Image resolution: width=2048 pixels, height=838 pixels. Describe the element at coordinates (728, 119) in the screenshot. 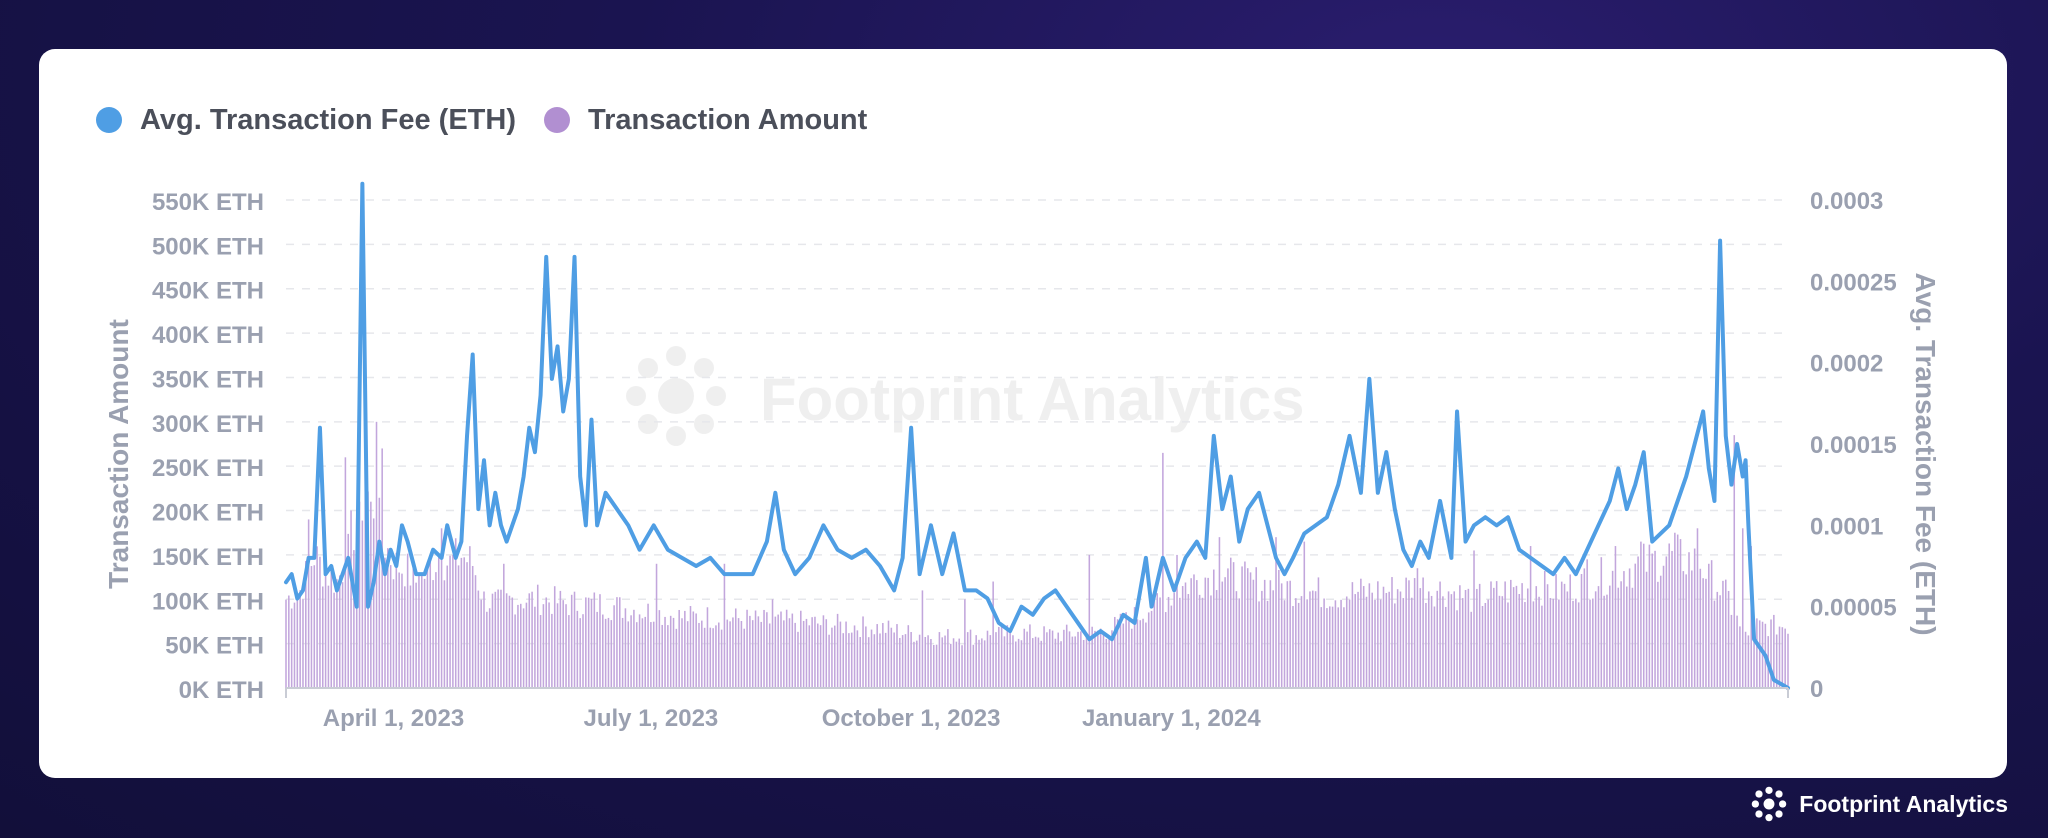

I see `legend-label-amount: Transaction Amount` at that location.